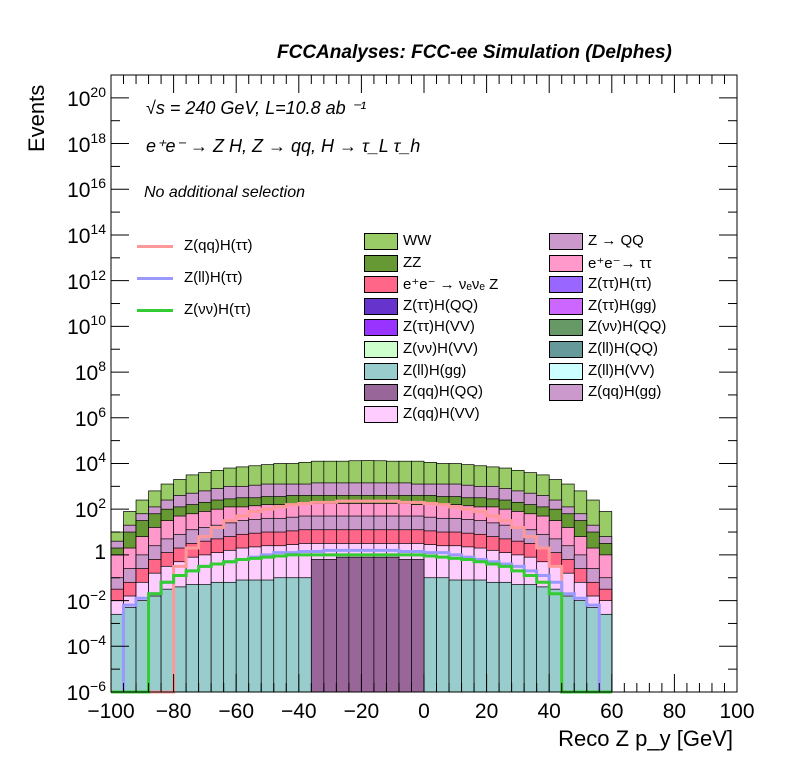  What do you see at coordinates (111, 711) in the screenshot?
I see `x-tick-label: −100` at bounding box center [111, 711].